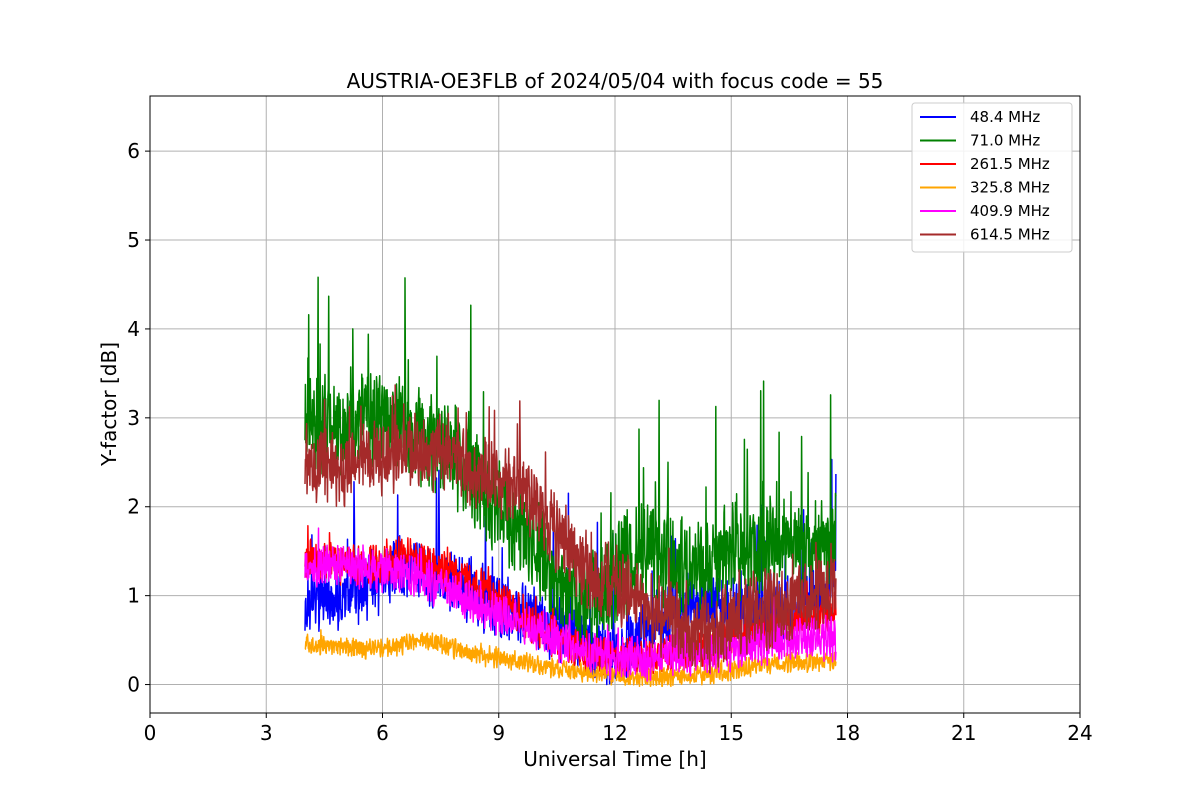 The width and height of the screenshot is (1200, 800). What do you see at coordinates (731, 733) in the screenshot?
I see `x-tick-label: 15` at bounding box center [731, 733].